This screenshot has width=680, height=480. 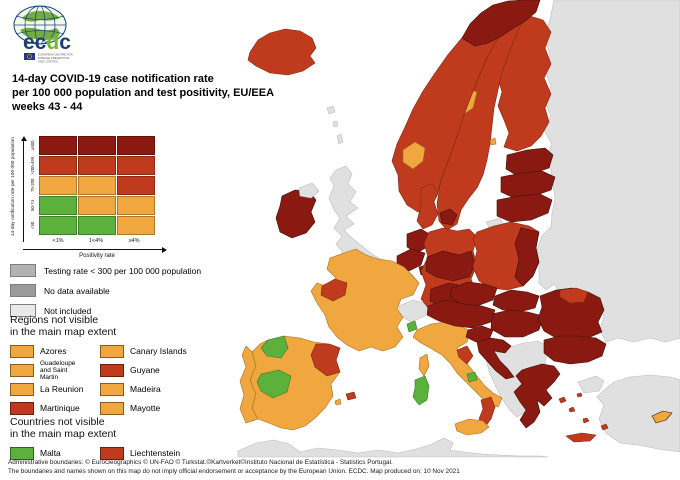 What do you see at coordinates (529, 161) in the screenshot?
I see `map-region-estonia` at bounding box center [529, 161].